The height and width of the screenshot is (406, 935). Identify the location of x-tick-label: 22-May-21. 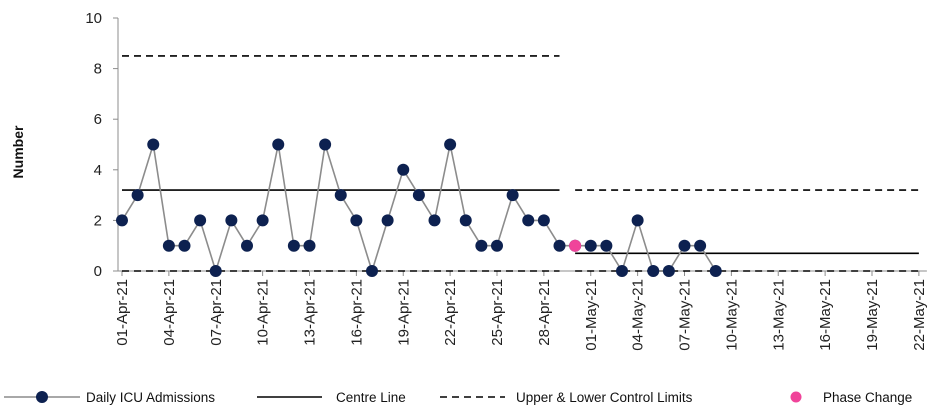
(919, 315).